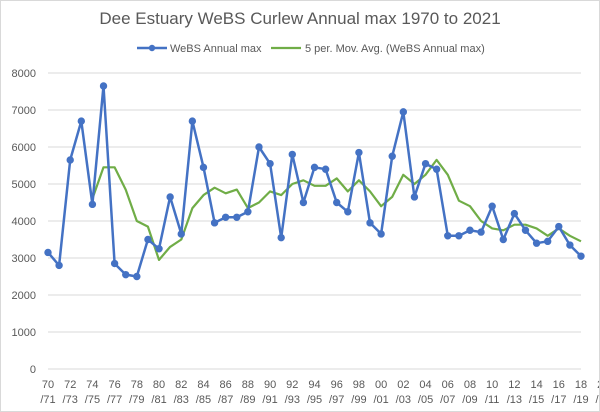 Image resolution: width=600 pixels, height=412 pixels. Describe the element at coordinates (492, 400) in the screenshot. I see `x-tick-label: /11` at that location.